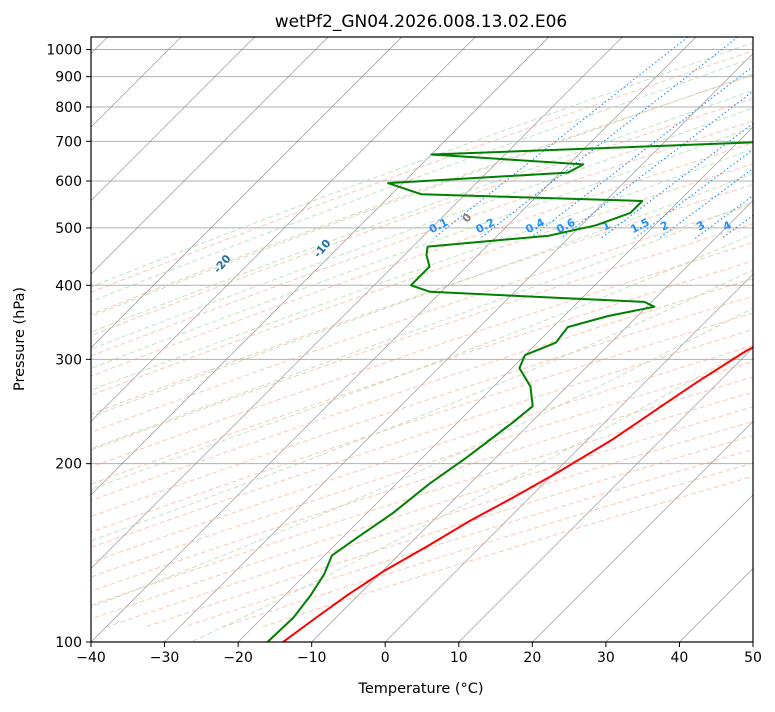  I want to click on y-tick-label: 900, so click(68, 78).